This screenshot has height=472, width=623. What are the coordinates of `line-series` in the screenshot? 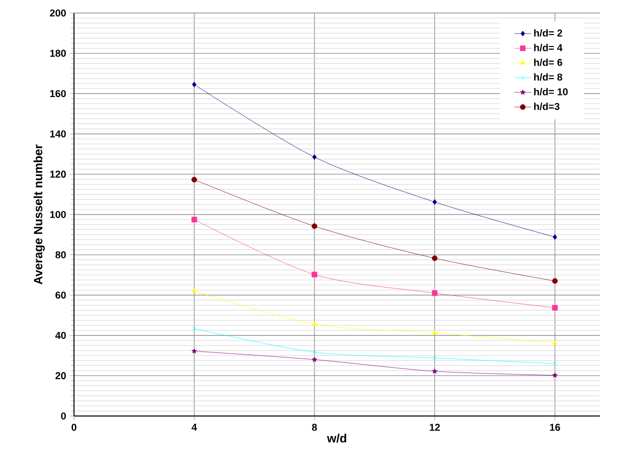 It's located at (374, 346).